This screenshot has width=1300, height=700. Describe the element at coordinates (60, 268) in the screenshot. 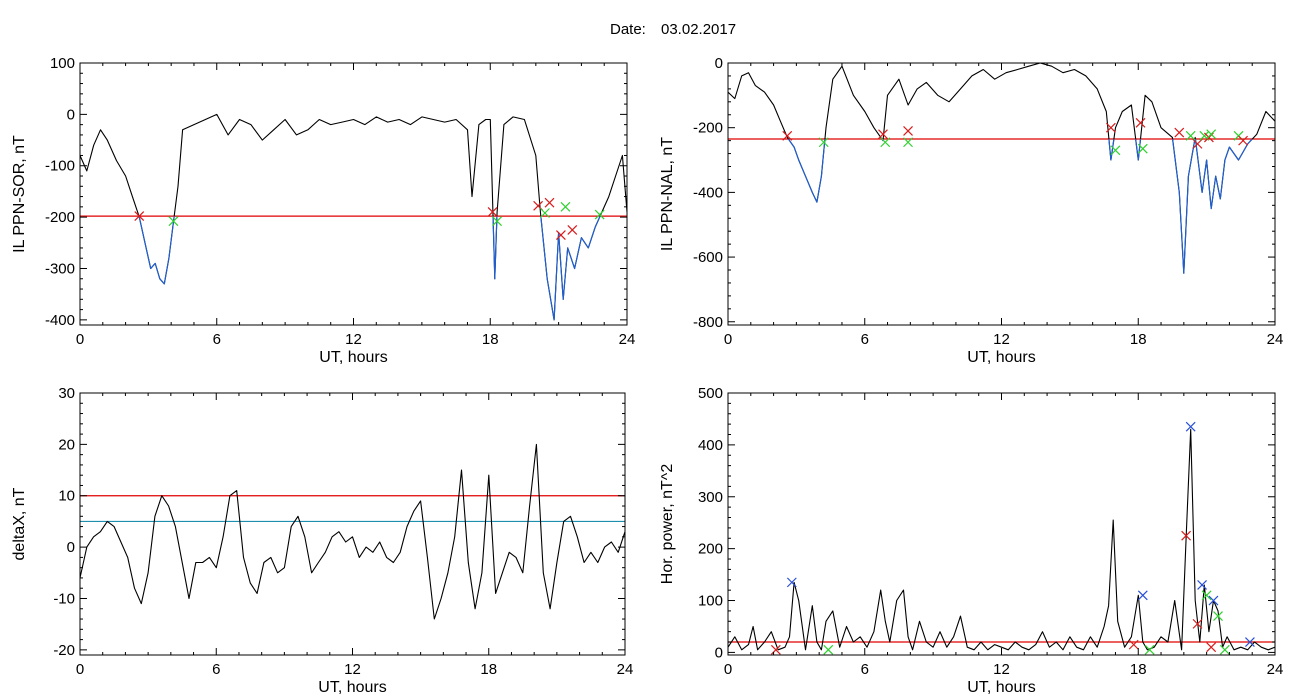

I see `y-tick-label: -300` at that location.